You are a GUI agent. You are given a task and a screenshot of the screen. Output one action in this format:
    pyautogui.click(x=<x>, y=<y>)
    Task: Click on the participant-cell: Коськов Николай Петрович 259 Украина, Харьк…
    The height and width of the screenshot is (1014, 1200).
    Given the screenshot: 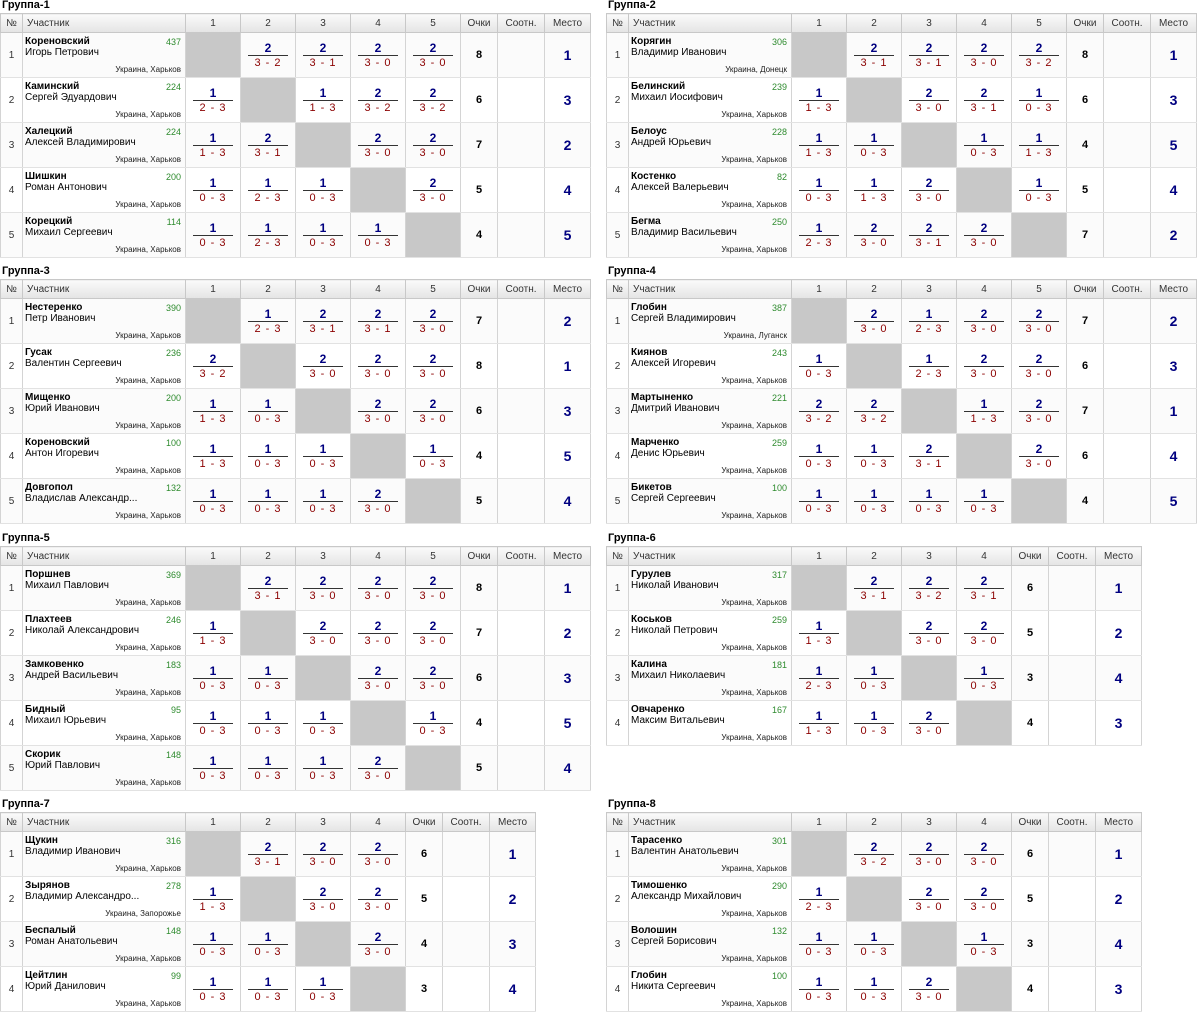 What is the action you would take?
    pyautogui.click(x=710, y=633)
    